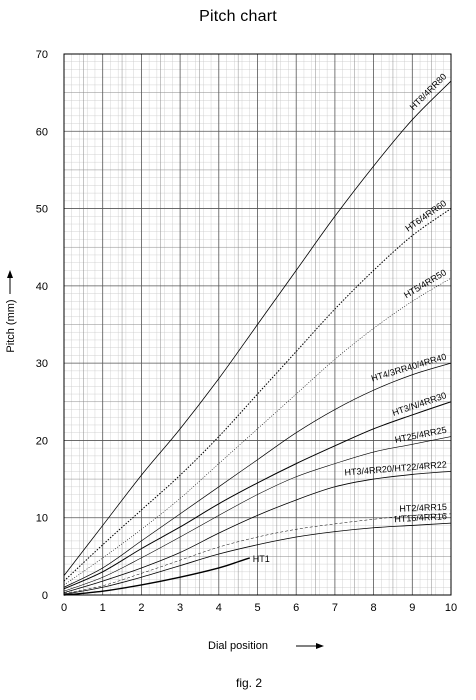 The width and height of the screenshot is (476, 700). I want to click on x-tick-label: 3, so click(180, 608).